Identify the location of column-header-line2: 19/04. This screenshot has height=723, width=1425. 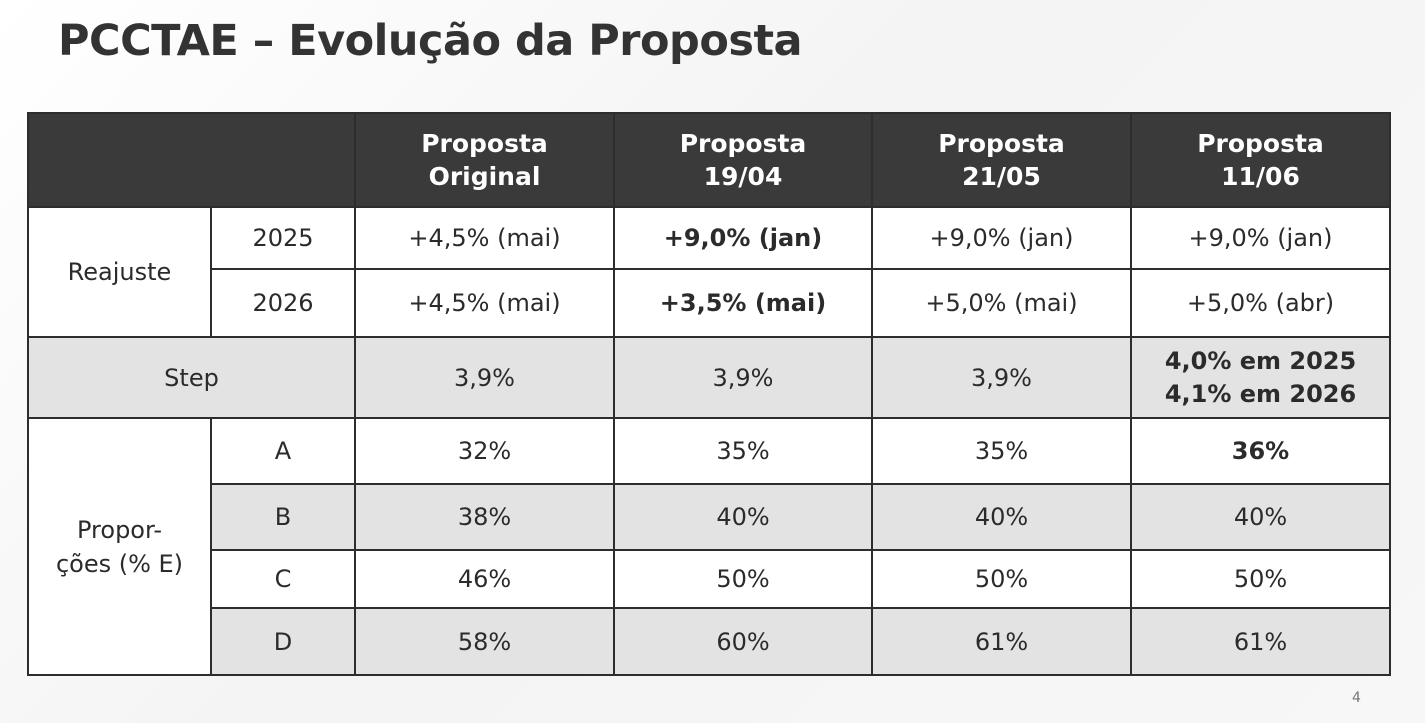
(743, 176).